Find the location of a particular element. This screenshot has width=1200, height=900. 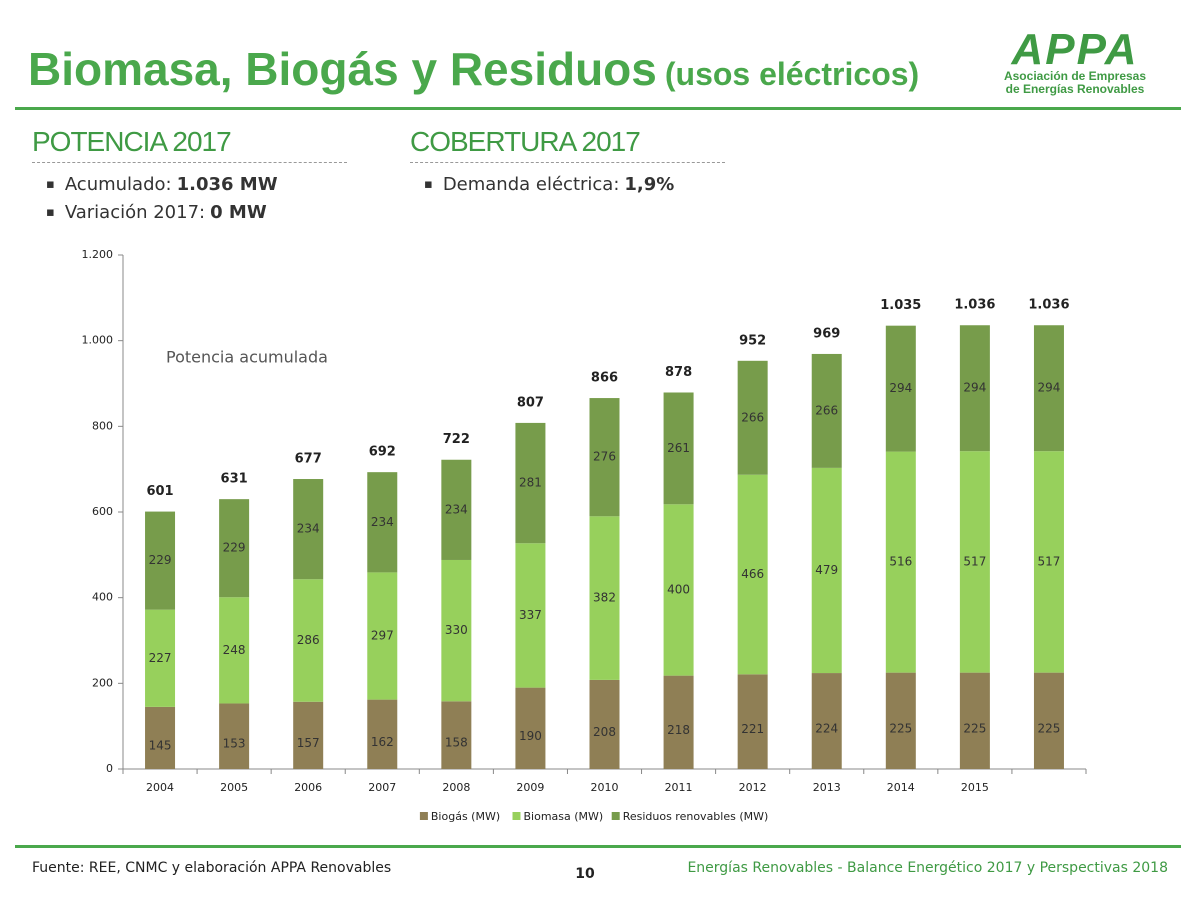

x-tick-label: 2008 is located at coordinates (456, 787).